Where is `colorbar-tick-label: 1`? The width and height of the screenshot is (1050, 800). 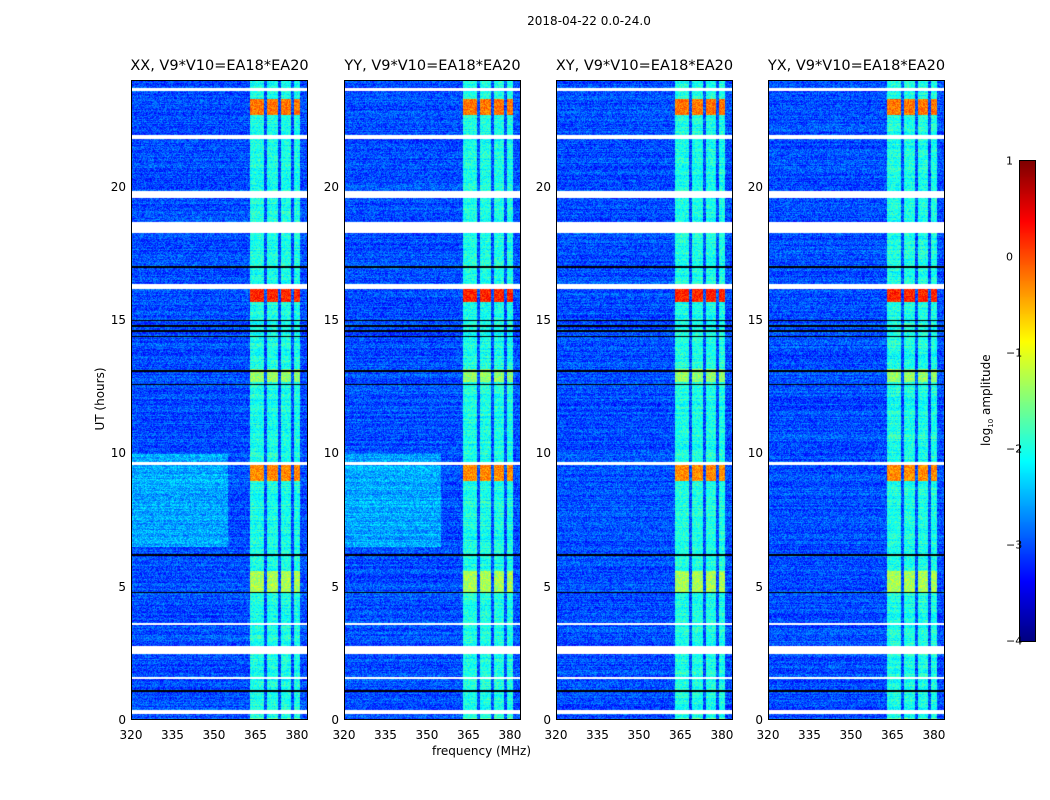 colorbar-tick-label: 1 is located at coordinates (1009, 161).